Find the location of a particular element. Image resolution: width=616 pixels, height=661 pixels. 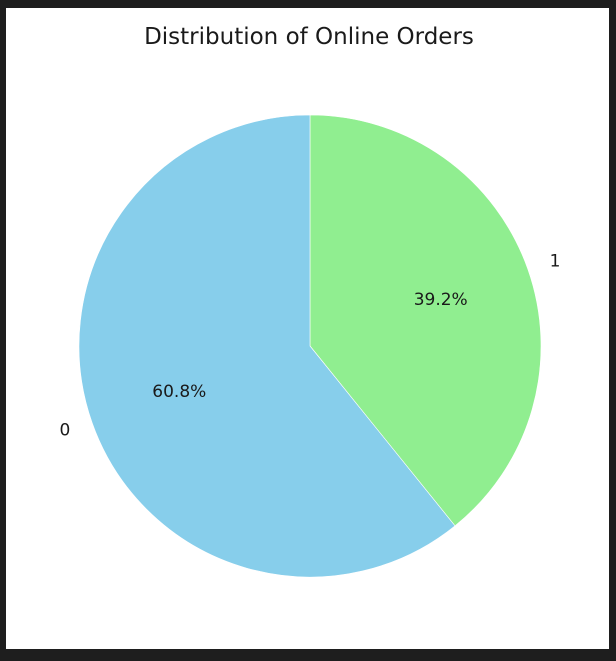

slice-label-0: 0 is located at coordinates (65, 431).